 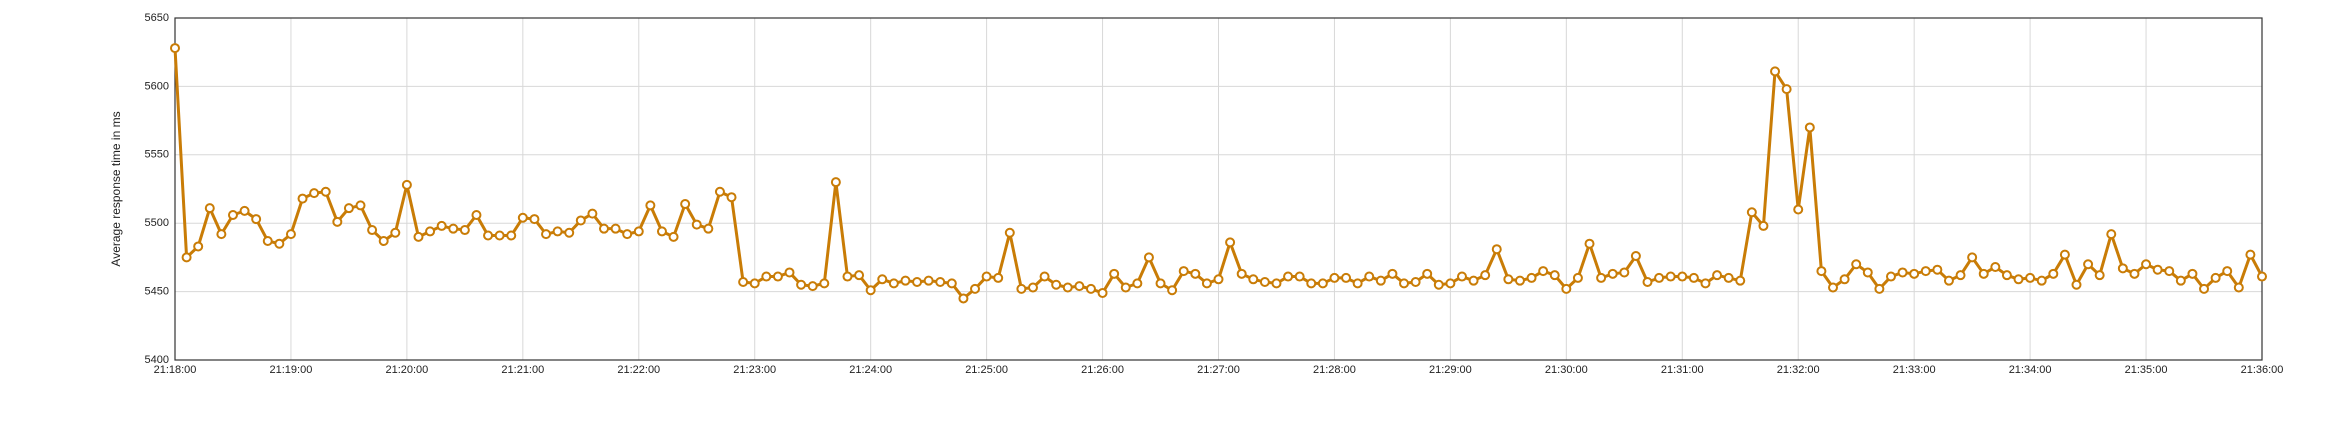 I want to click on x-tick-label: 21:29:00, so click(x=1450, y=370).